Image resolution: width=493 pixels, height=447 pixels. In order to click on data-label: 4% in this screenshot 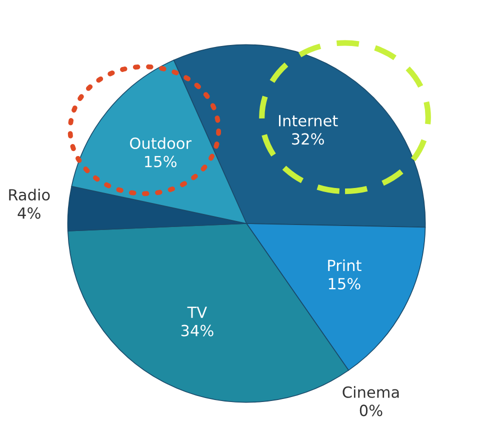, I will do `click(29, 213)`.